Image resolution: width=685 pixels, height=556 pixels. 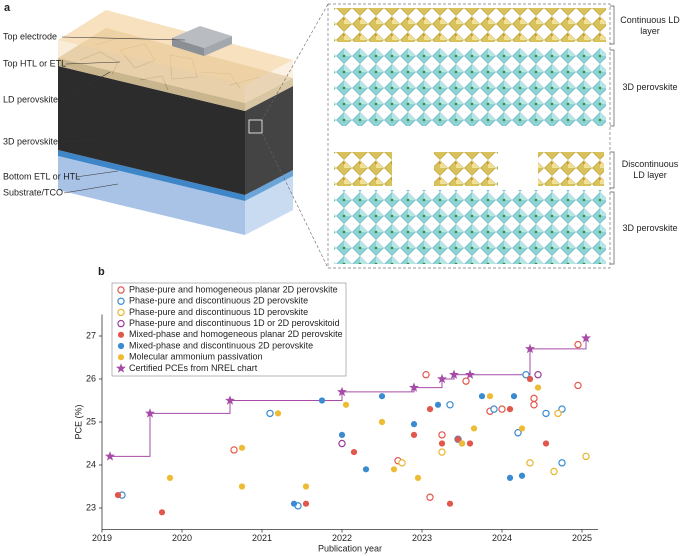 What do you see at coordinates (650, 169) in the screenshot?
I see `zoom-label: Discontinuous LD layer` at bounding box center [650, 169].